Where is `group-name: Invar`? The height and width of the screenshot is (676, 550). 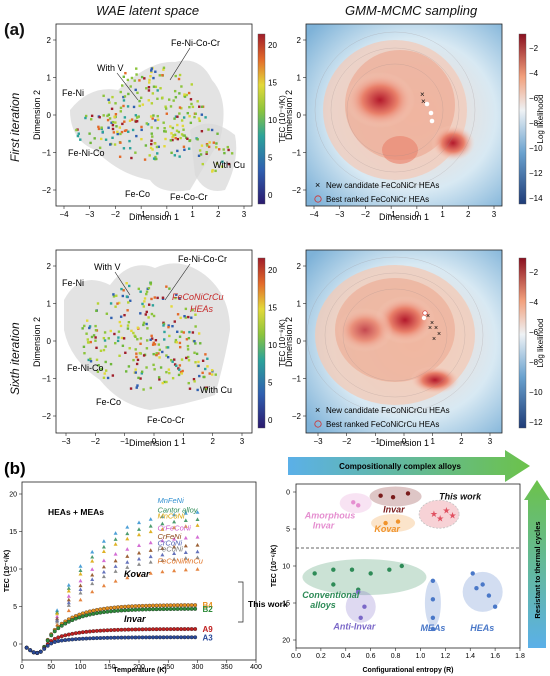
group-name: Invar is located at coordinates (394, 510).